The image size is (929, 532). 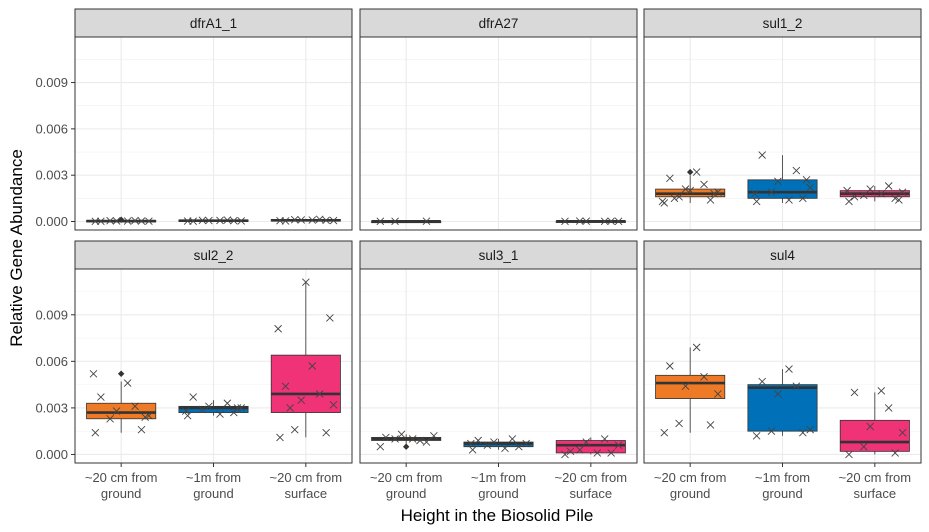 I want to click on y-tick-label: 0.003, so click(x=51, y=175).